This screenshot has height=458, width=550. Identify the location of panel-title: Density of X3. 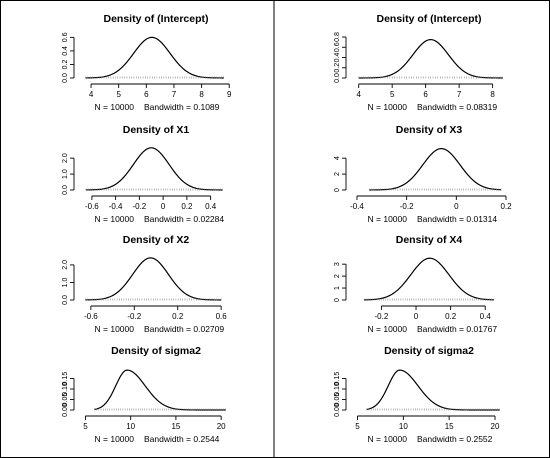
(429, 130).